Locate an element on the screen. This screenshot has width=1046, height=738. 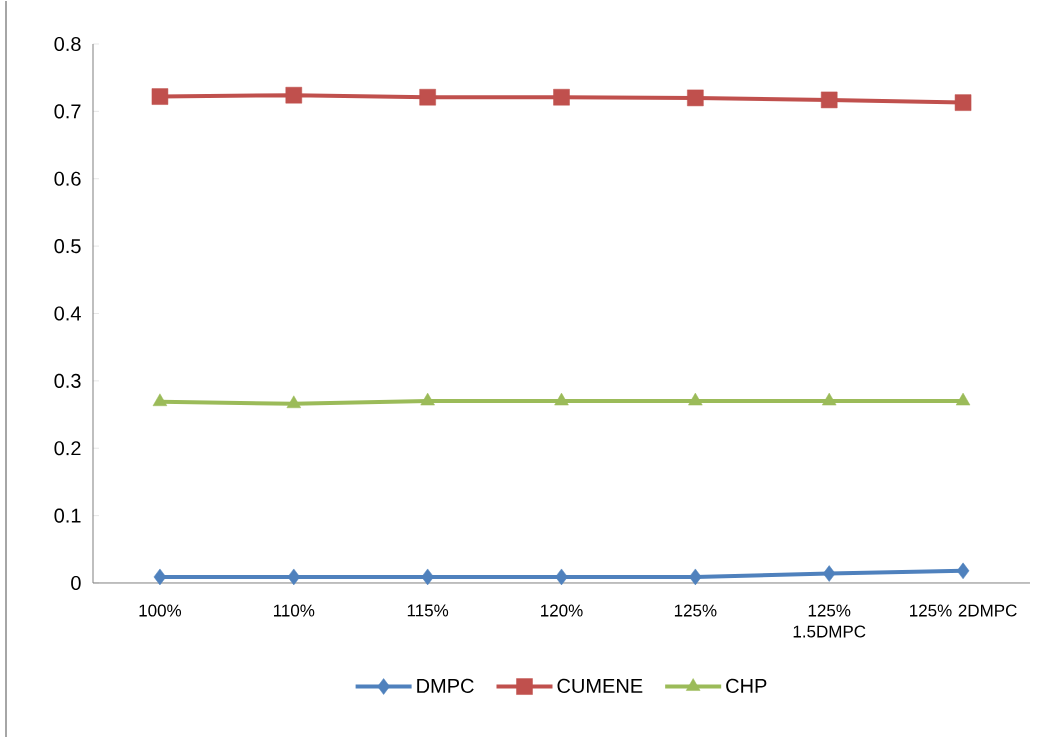
legend-label: CHP is located at coordinates (746, 685).